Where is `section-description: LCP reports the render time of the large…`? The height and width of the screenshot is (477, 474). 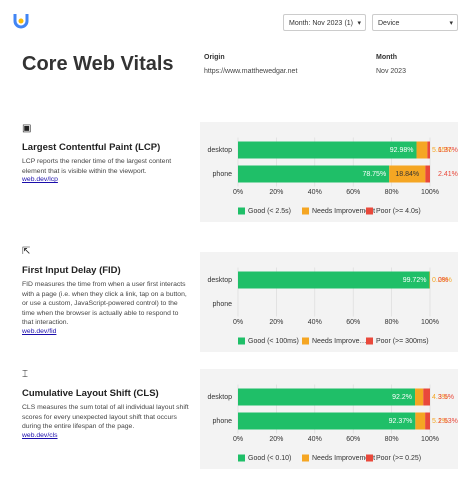 section-description: LCP reports the render time of the large… is located at coordinates (97, 166).